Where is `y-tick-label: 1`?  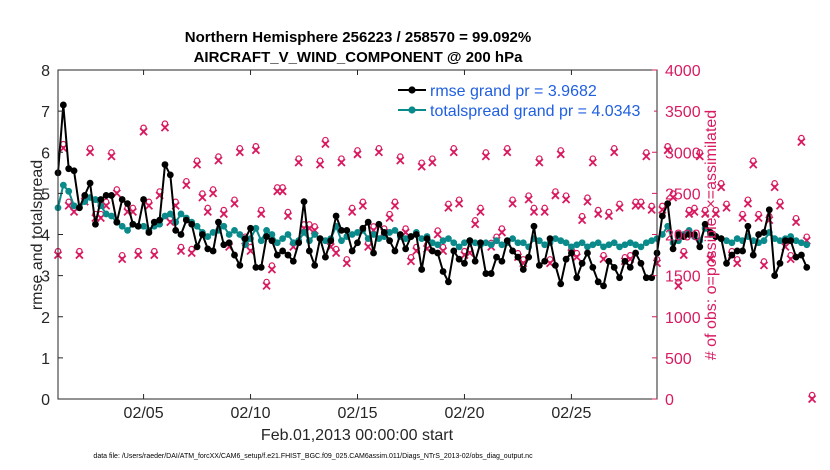
y-tick-label: 1 is located at coordinates (45, 359).